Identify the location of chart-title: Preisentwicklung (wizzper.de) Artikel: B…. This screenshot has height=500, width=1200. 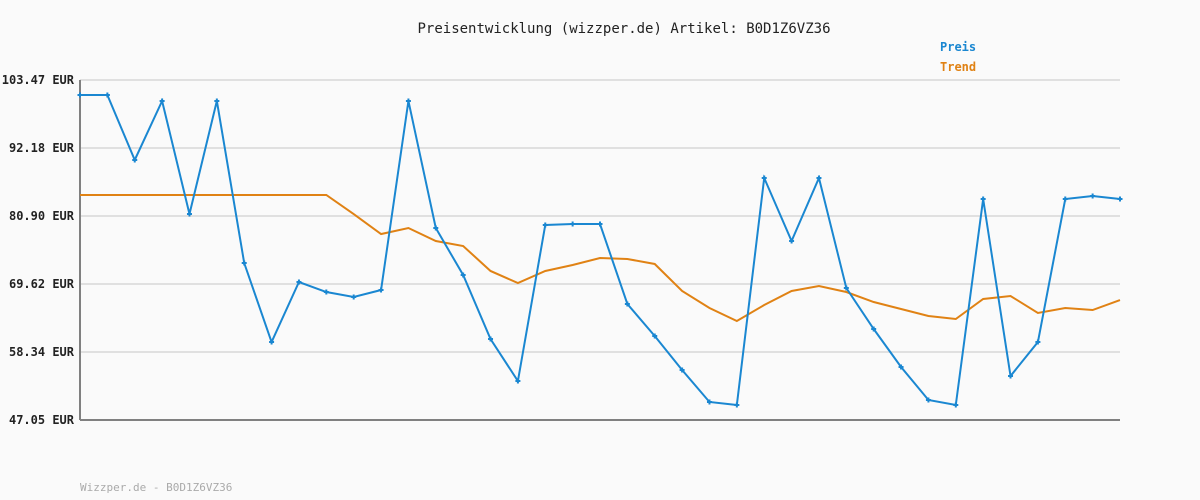
(623, 29).